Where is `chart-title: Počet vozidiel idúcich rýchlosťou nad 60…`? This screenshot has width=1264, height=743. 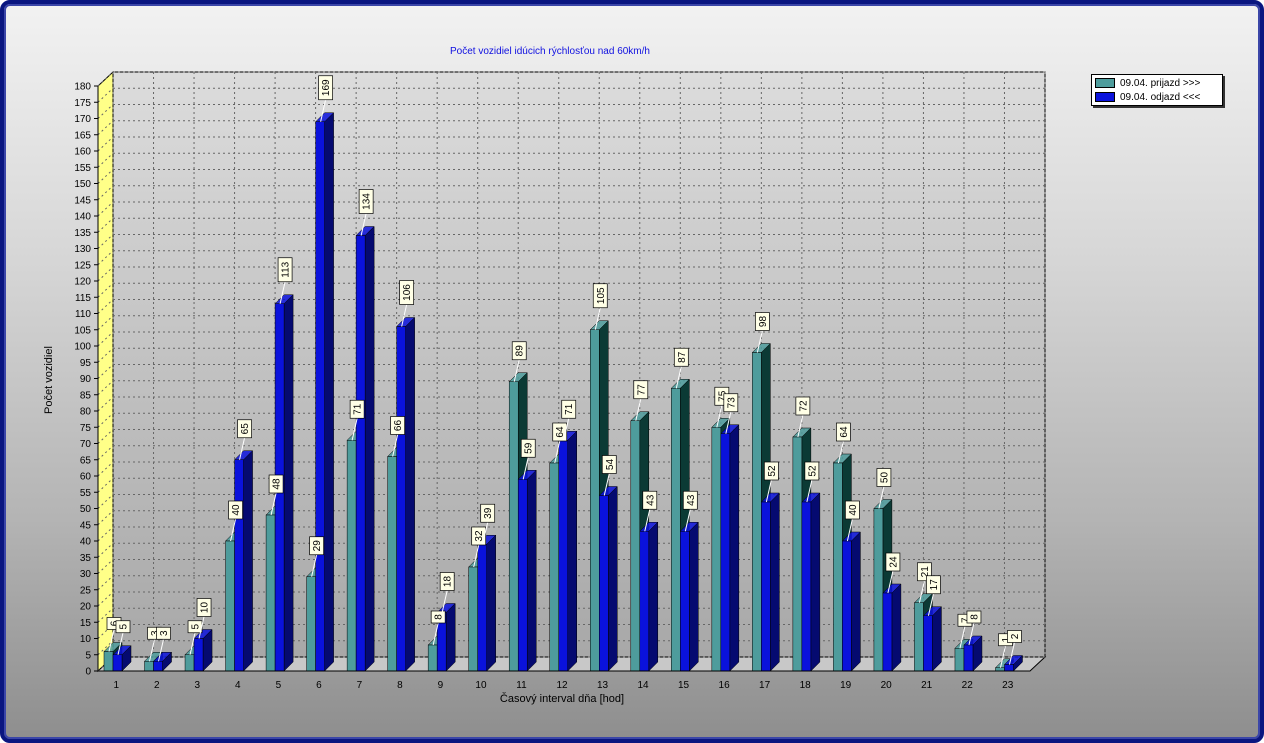 chart-title: Počet vozidiel idúcich rýchlosťou nad 60… is located at coordinates (550, 51).